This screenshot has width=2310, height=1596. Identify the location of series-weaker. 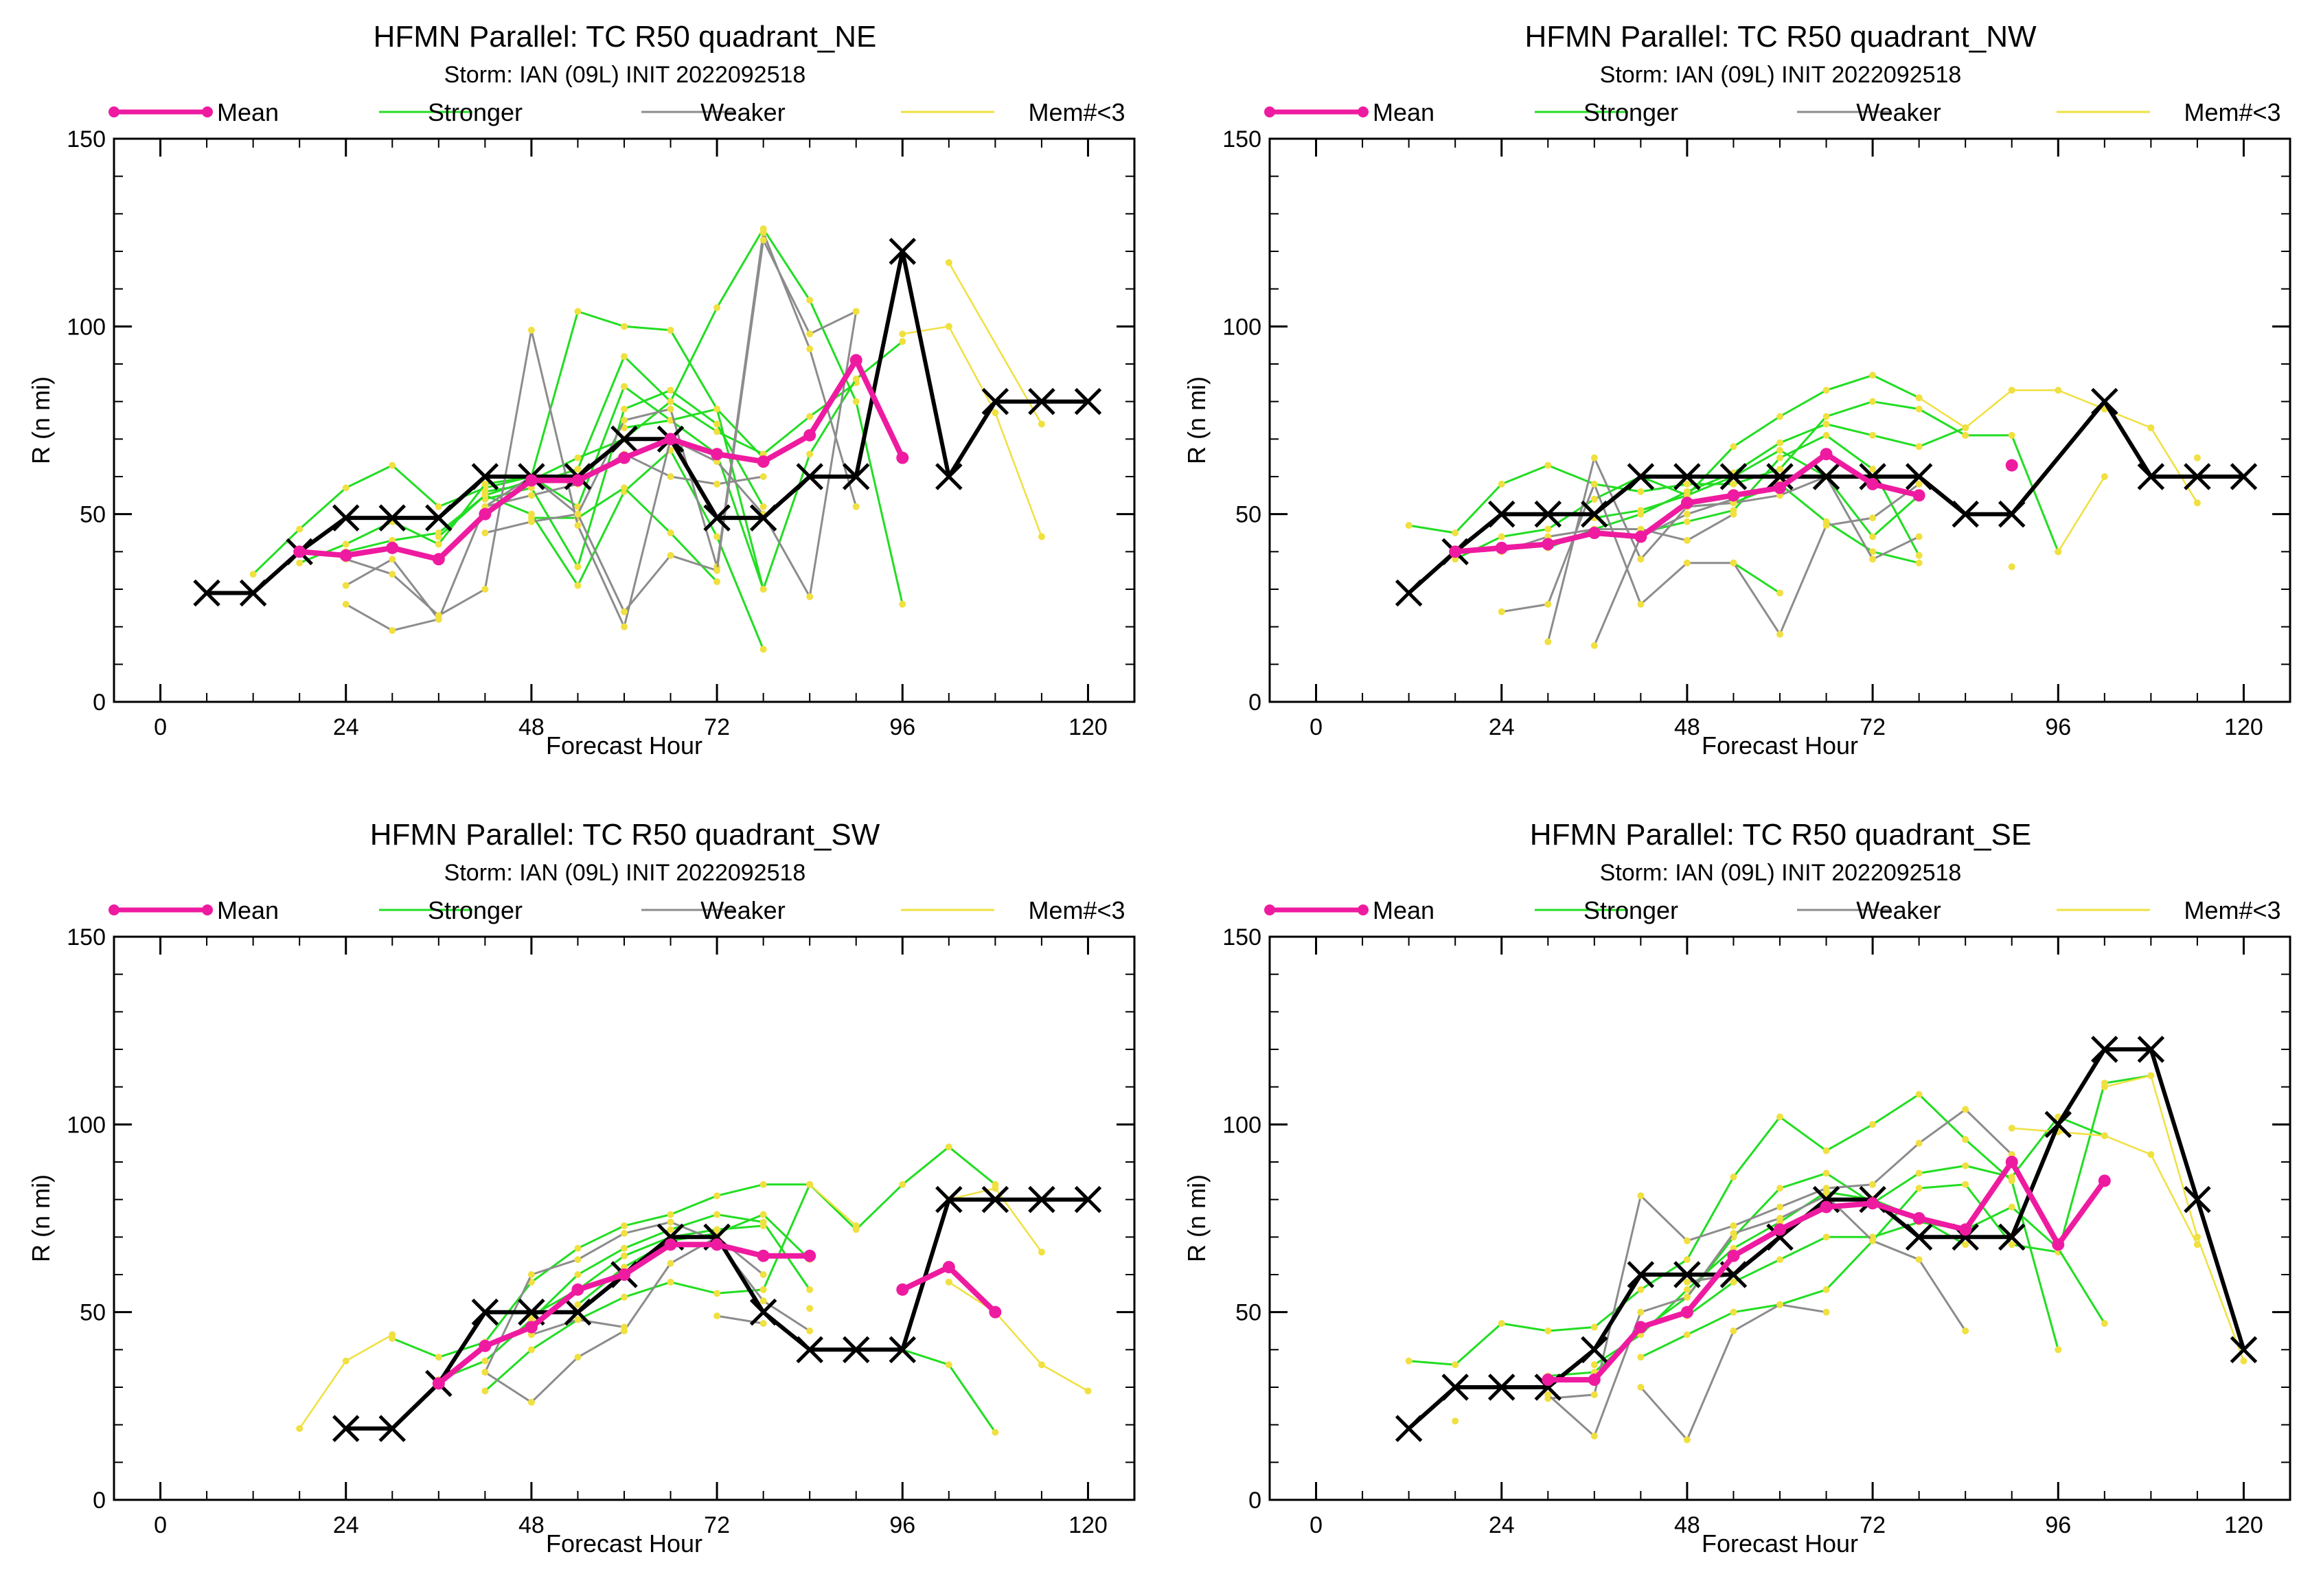
(1756, 1316).